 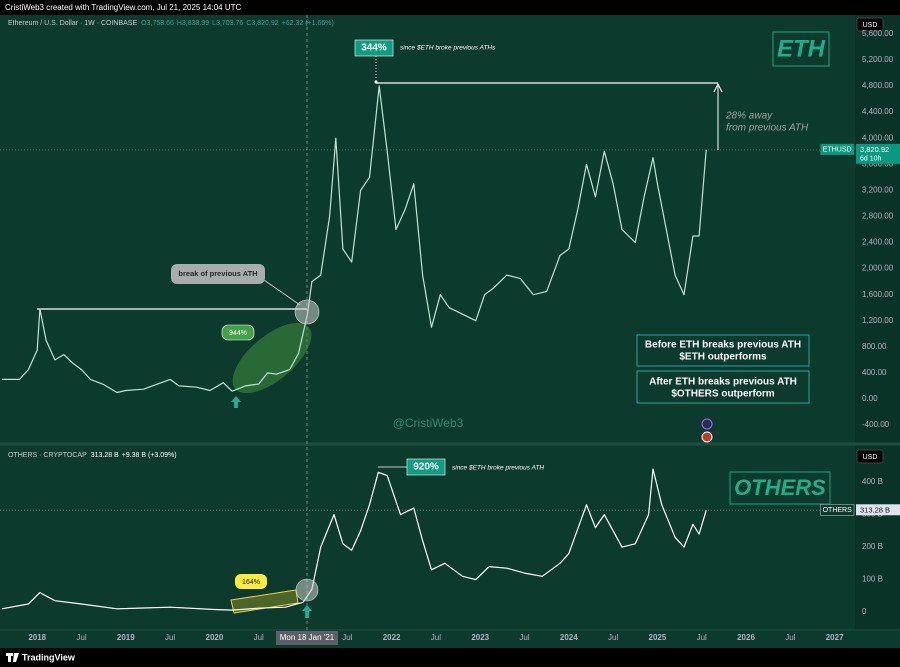 I want to click on legend-low: L3,703.76, so click(x=227, y=23).